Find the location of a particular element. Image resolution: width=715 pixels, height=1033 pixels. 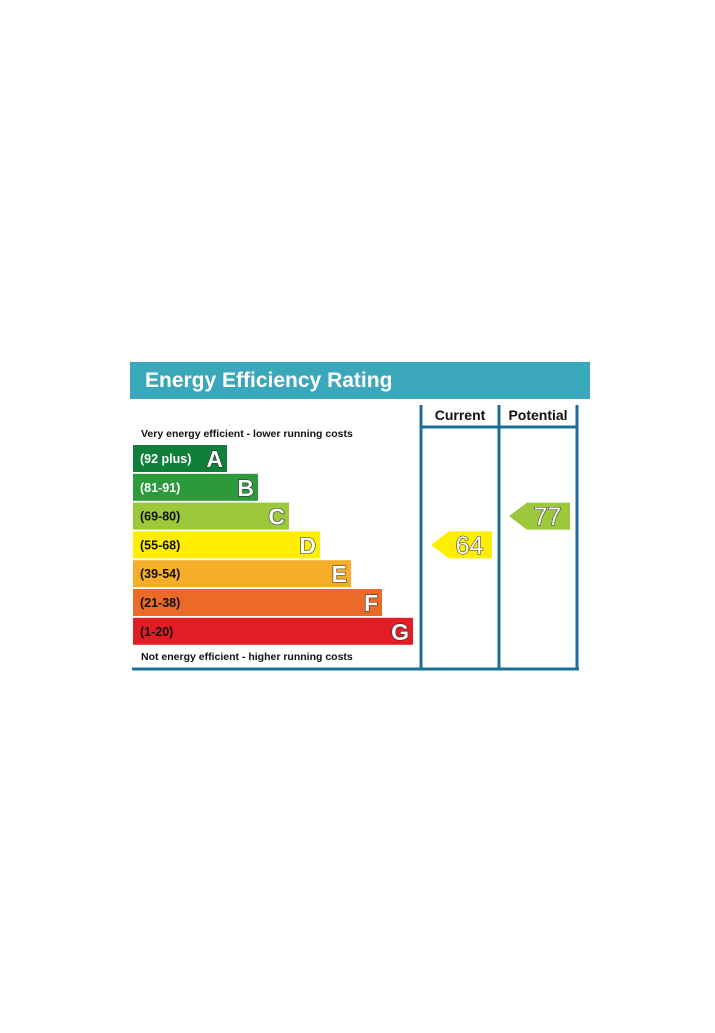

band-c: (69-80) C is located at coordinates (211, 516).